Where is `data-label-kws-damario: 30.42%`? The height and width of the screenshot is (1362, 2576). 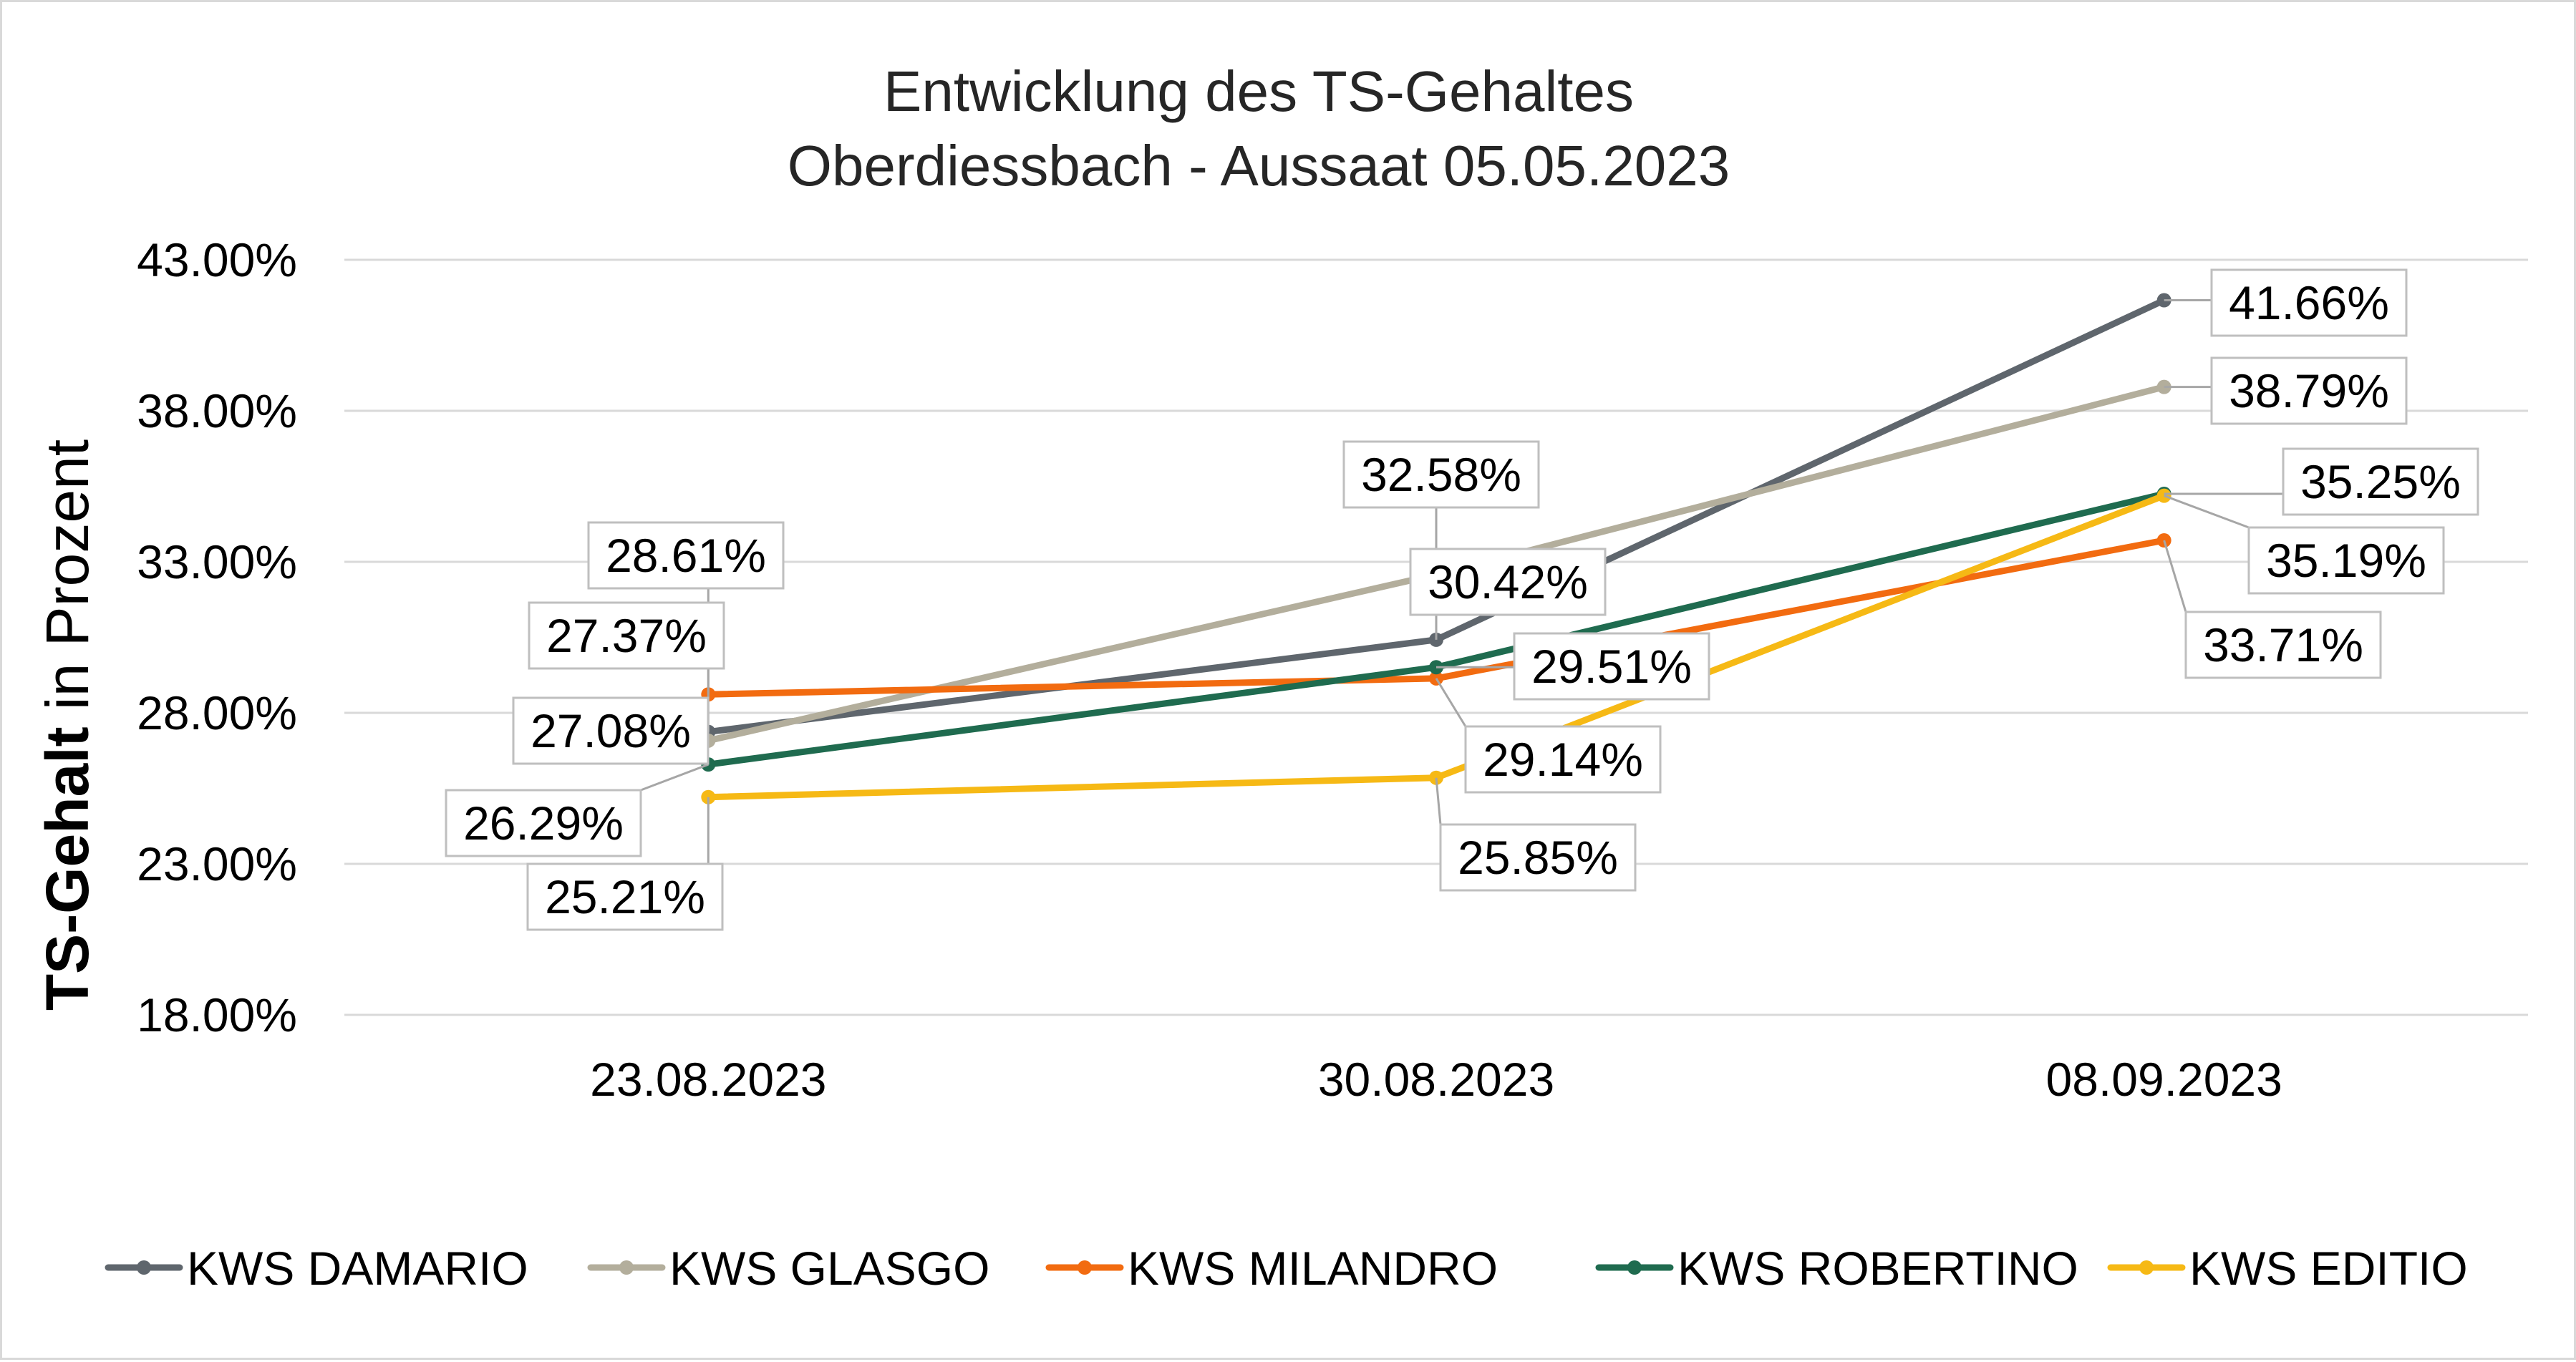
data-label-kws-damario: 30.42% is located at coordinates (1508, 581).